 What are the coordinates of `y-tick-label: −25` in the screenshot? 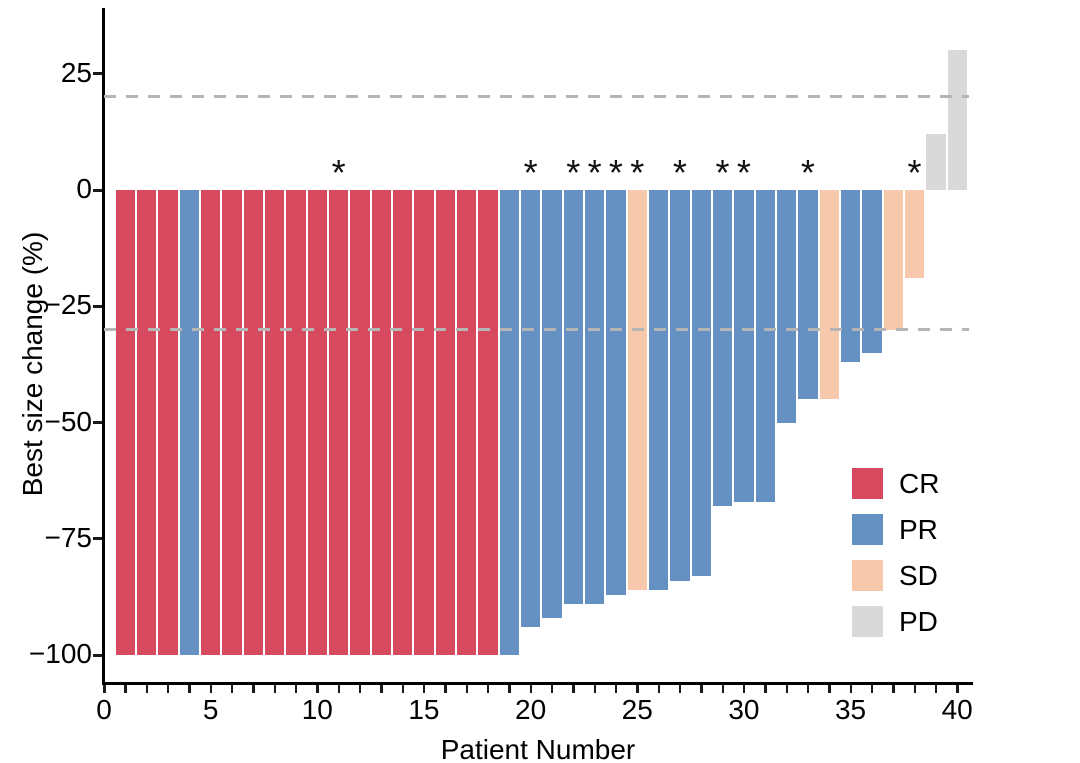 It's located at (68, 305).